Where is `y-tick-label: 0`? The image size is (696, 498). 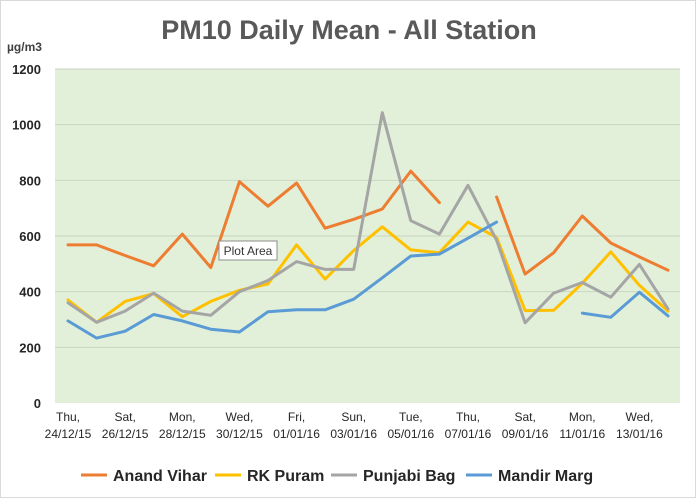 y-tick-label: 0 is located at coordinates (37, 403).